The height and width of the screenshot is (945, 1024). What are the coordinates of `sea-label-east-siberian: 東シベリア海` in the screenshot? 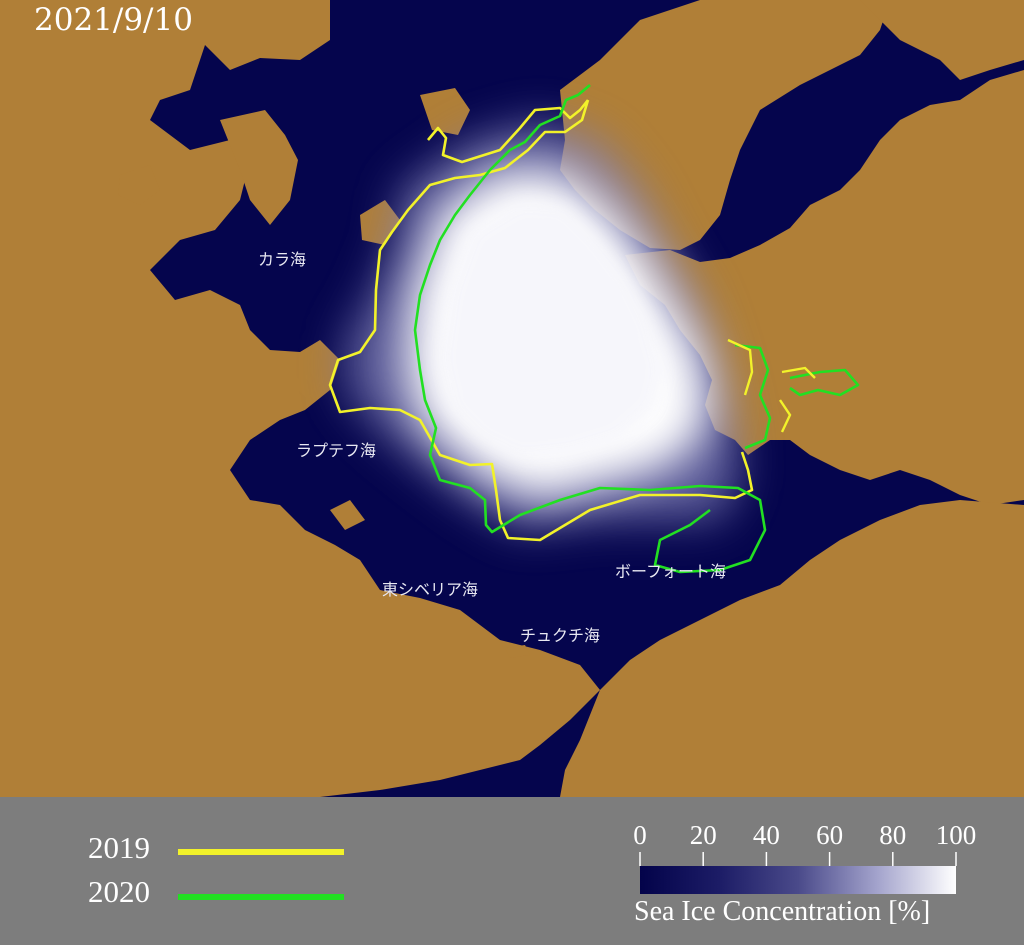 It's located at (430, 589).